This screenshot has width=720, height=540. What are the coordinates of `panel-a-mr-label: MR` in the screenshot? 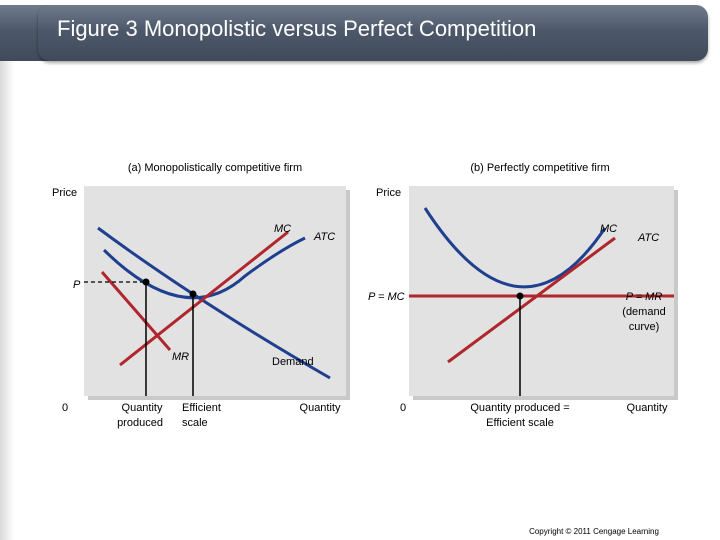 It's located at (180, 357).